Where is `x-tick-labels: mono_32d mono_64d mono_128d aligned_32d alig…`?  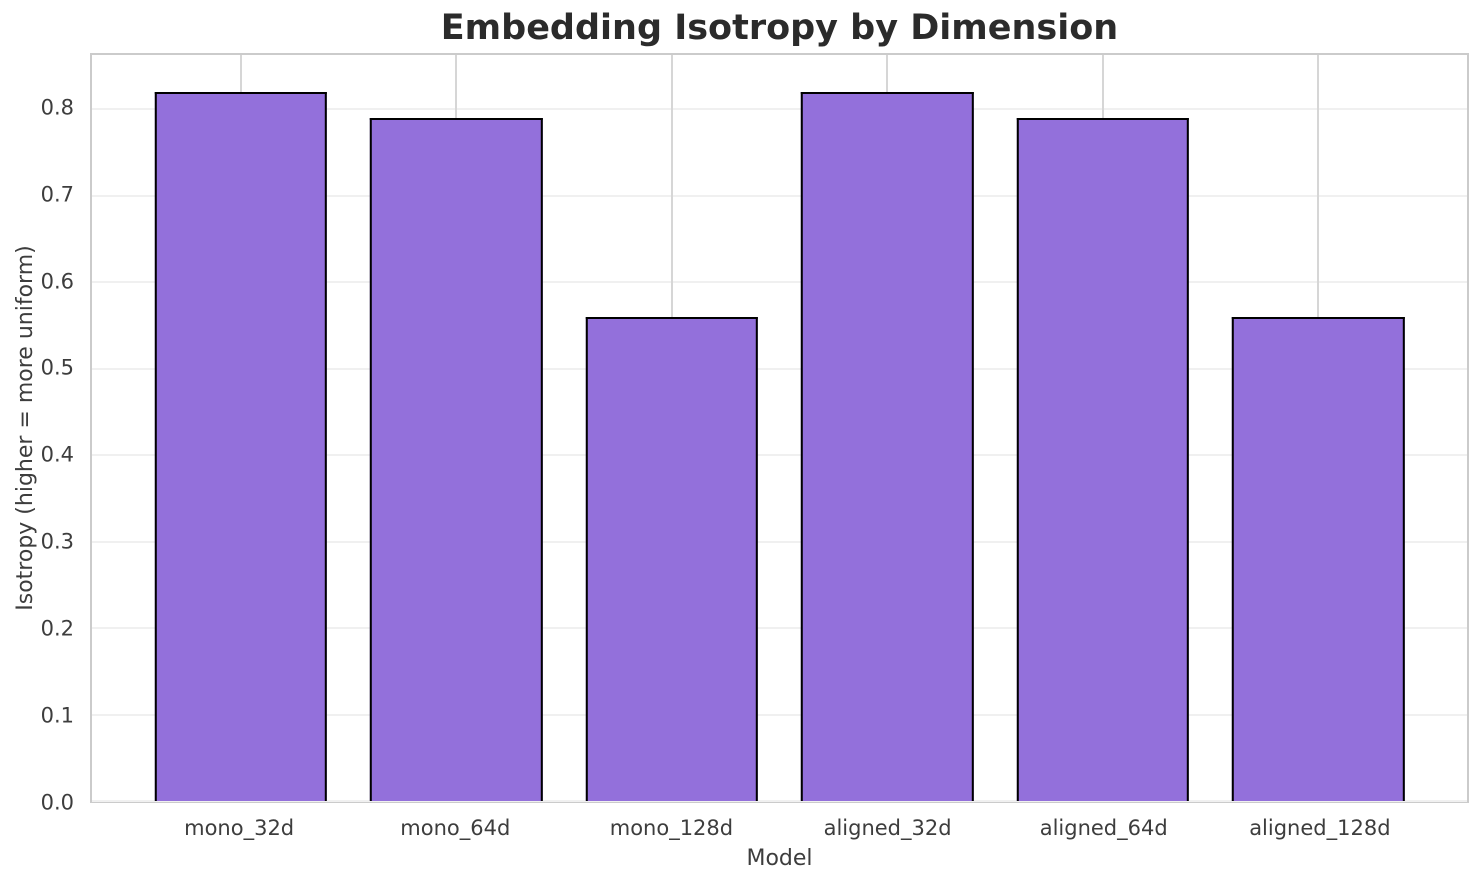 x-tick-labels: mono_32d mono_64d mono_128d aligned_32d alig… is located at coordinates (779, 830).